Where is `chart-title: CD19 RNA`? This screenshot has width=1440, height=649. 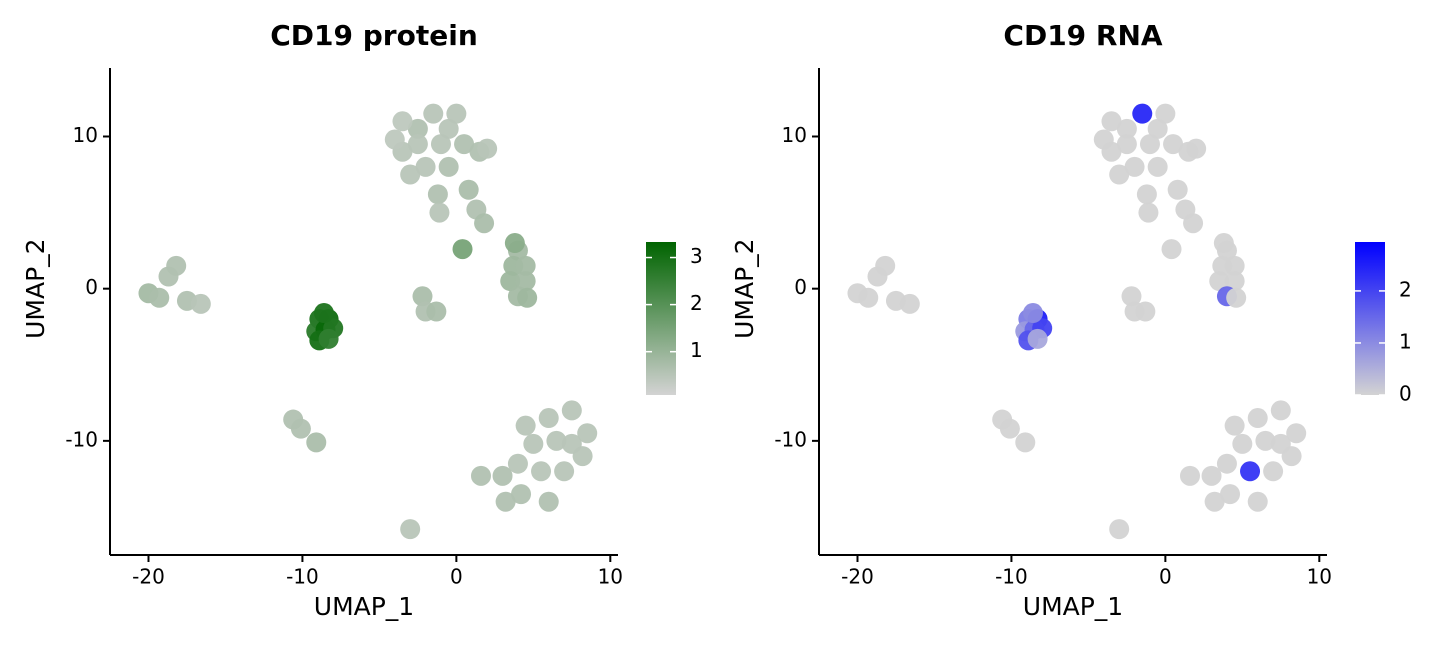 chart-title: CD19 RNA is located at coordinates (1082, 35).